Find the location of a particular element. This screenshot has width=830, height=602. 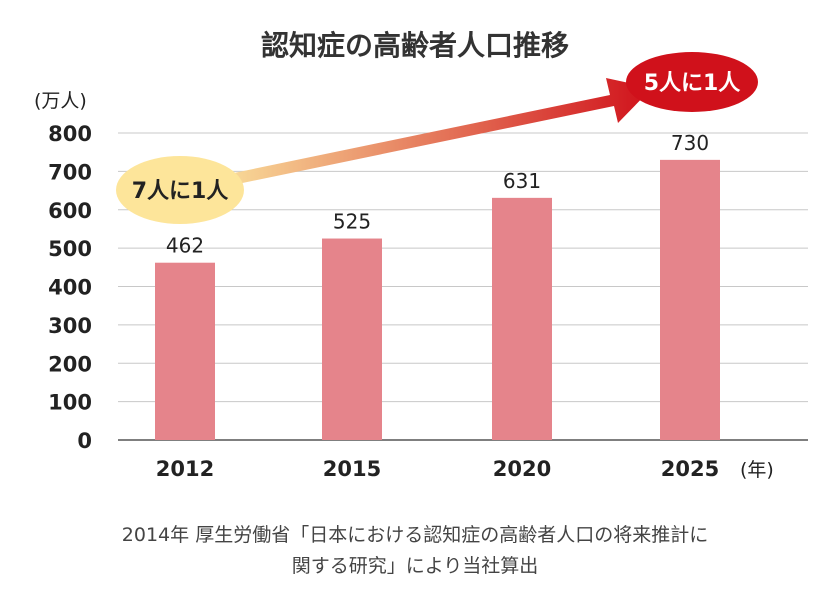

x-tick-label-2015: 2015 is located at coordinates (352, 469).